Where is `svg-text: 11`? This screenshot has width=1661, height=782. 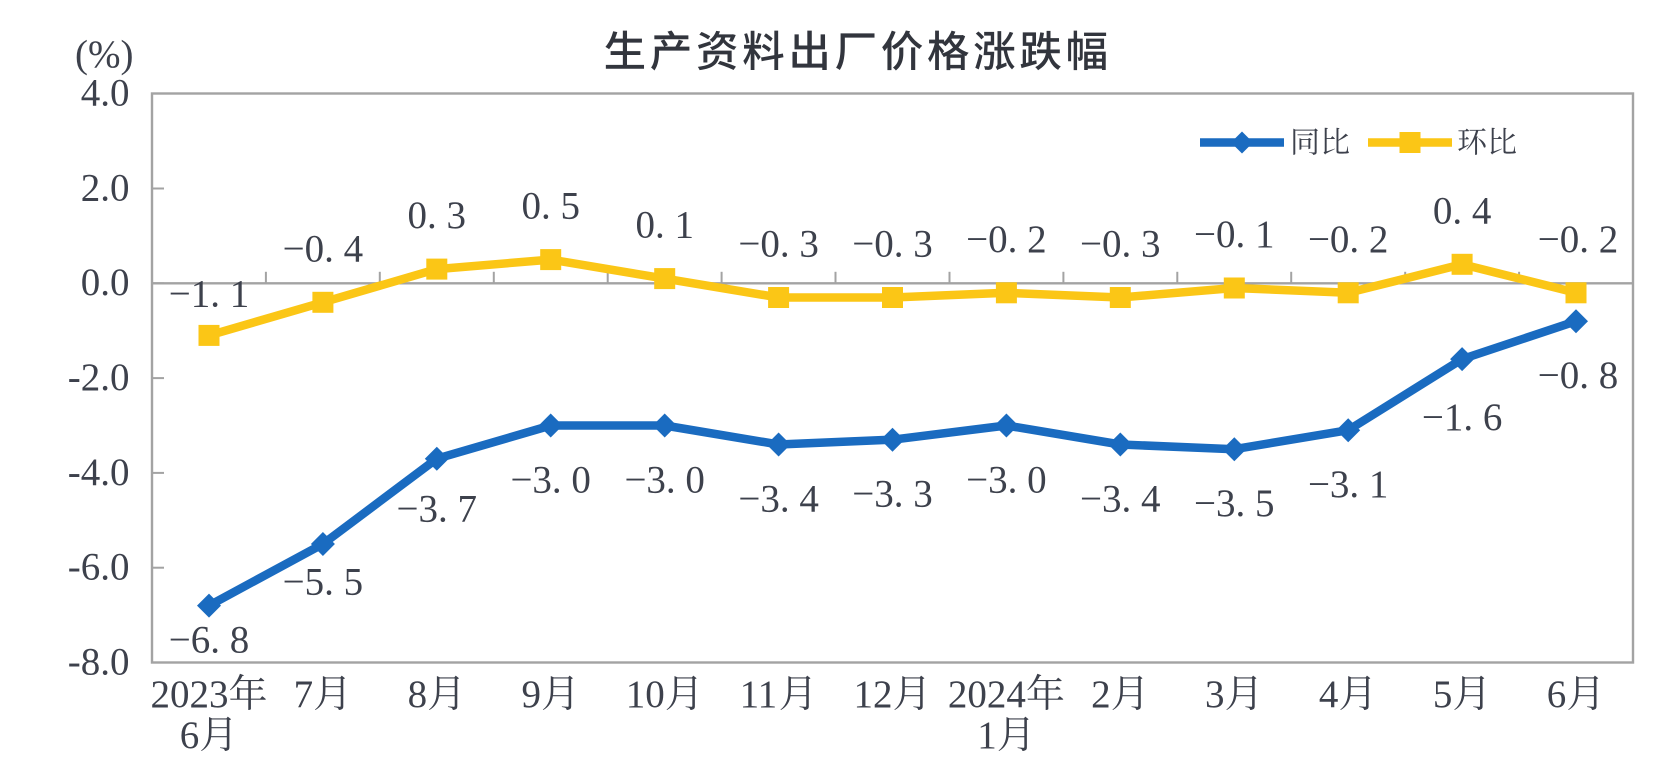 svg-text: 11 is located at coordinates (759, 694).